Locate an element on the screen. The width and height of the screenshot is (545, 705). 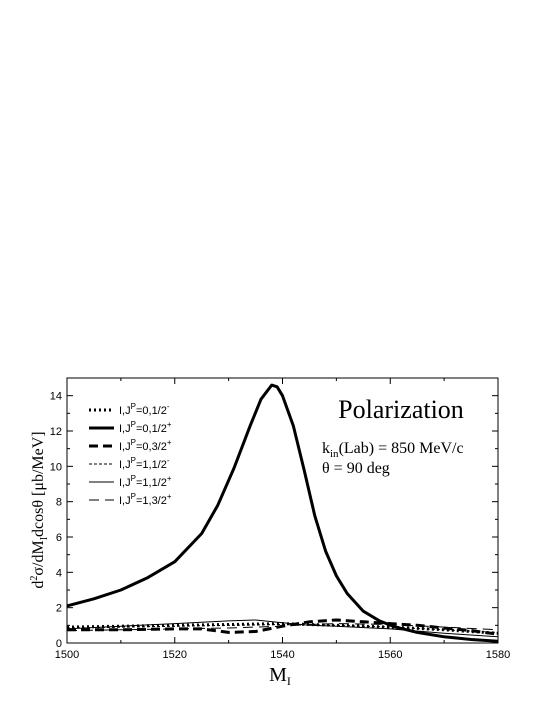
legend-label: I,JP=1,1/2+ is located at coordinates (145, 481).